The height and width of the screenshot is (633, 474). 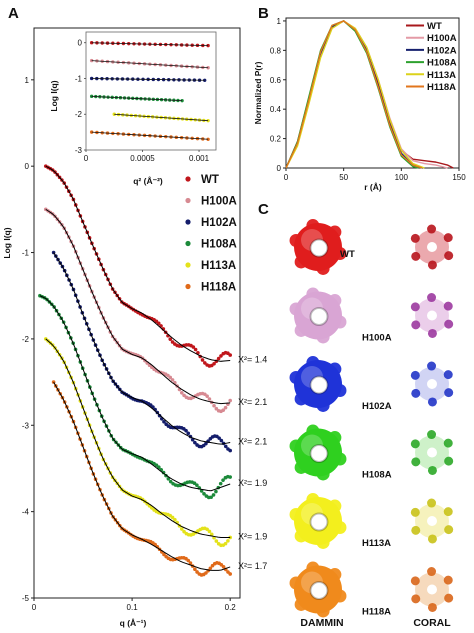 I want to click on legend-label-h118a: H118A, so click(x=218, y=288).